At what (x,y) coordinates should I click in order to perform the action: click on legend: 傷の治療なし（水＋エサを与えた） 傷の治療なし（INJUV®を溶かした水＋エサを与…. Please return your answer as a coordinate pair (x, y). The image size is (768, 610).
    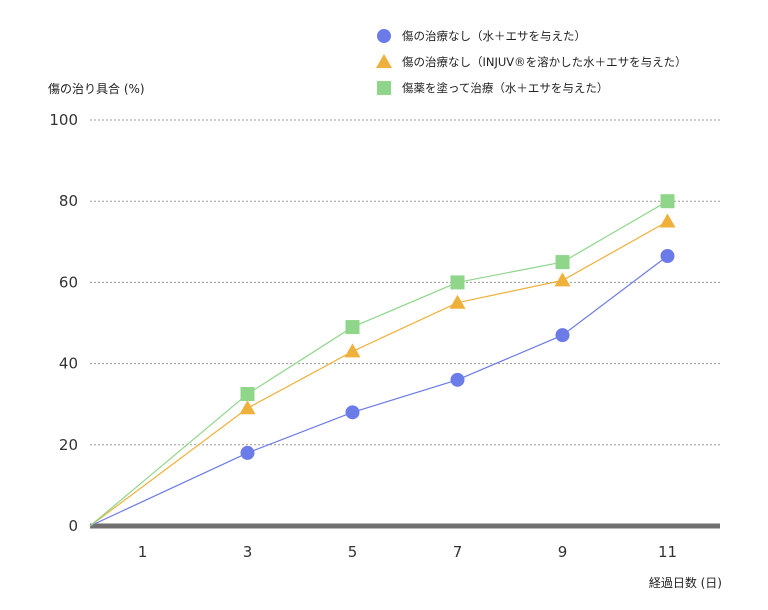
    Looking at the image, I should click on (531, 62).